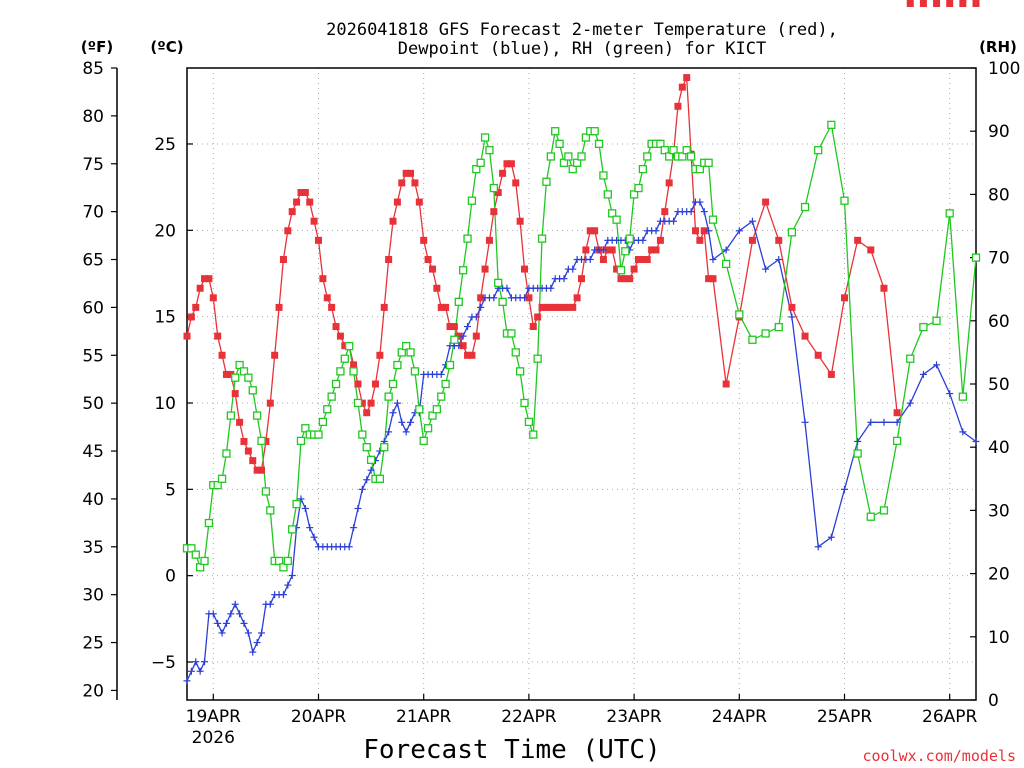  I want to click on rh-tick-label: 70, so click(999, 259).